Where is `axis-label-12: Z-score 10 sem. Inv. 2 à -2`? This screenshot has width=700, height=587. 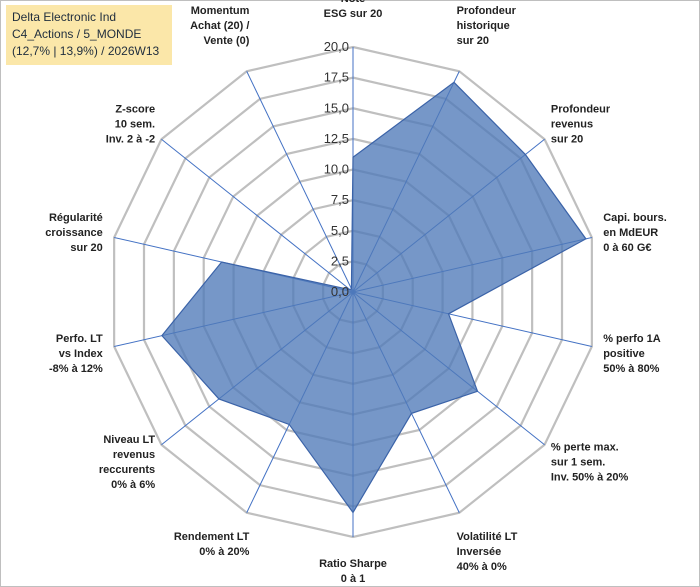 axis-label-12: Z-score 10 sem. Inv. 2 à -2 is located at coordinates (130, 125).